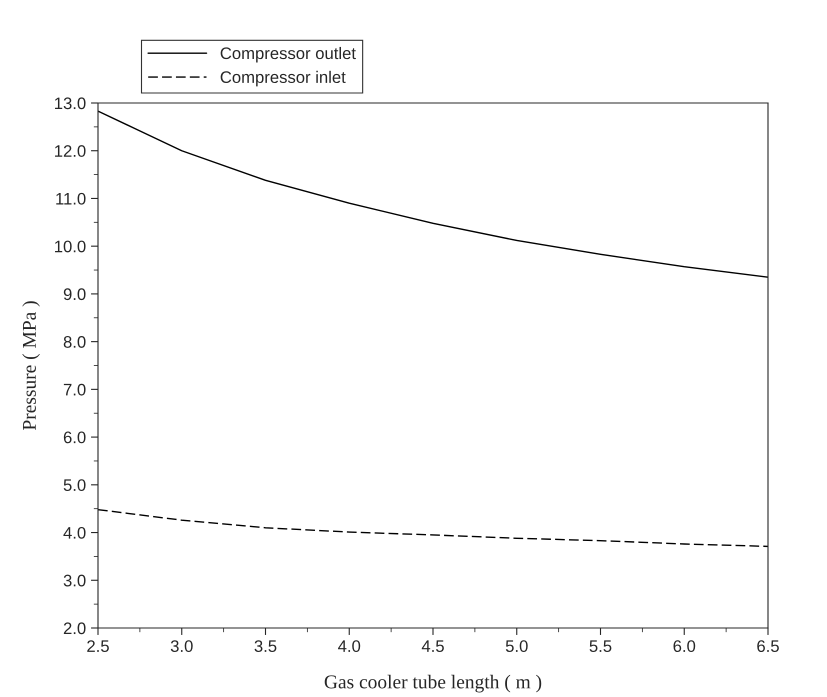 Image resolution: width=827 pixels, height=697 pixels. What do you see at coordinates (74, 532) in the screenshot?
I see `y-tick-label: 4.0` at bounding box center [74, 532].